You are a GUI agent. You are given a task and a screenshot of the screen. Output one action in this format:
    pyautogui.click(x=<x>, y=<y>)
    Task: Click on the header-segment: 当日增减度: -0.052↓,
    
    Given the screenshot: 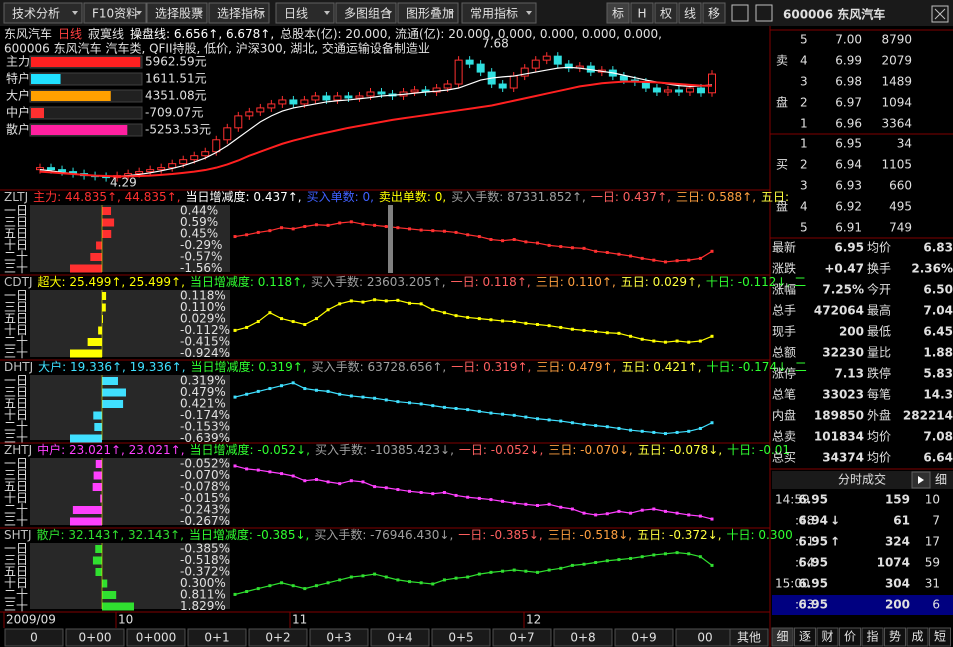 What is the action you would take?
    pyautogui.click(x=250, y=449)
    